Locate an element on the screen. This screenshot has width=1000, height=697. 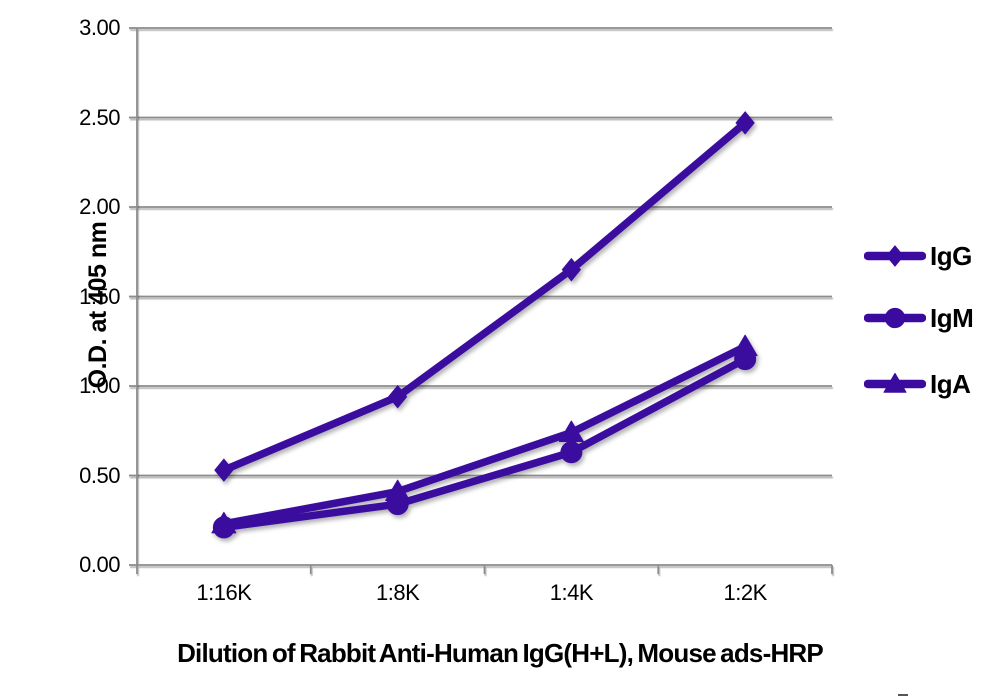
legend-entry-IgA: IgA is located at coordinates (917, 384).